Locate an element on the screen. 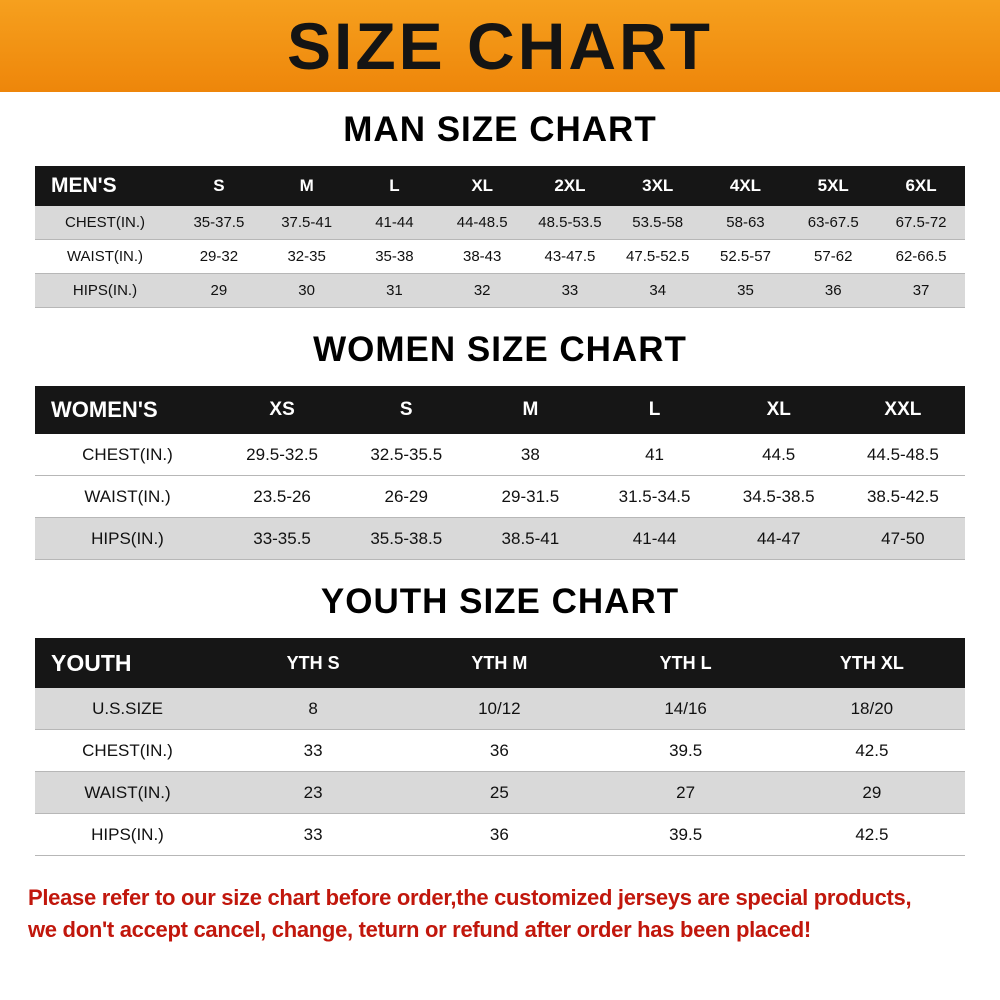 Image resolution: width=1000 pixels, height=1000 pixels. table-cell: 37.5-41 is located at coordinates (306, 223).